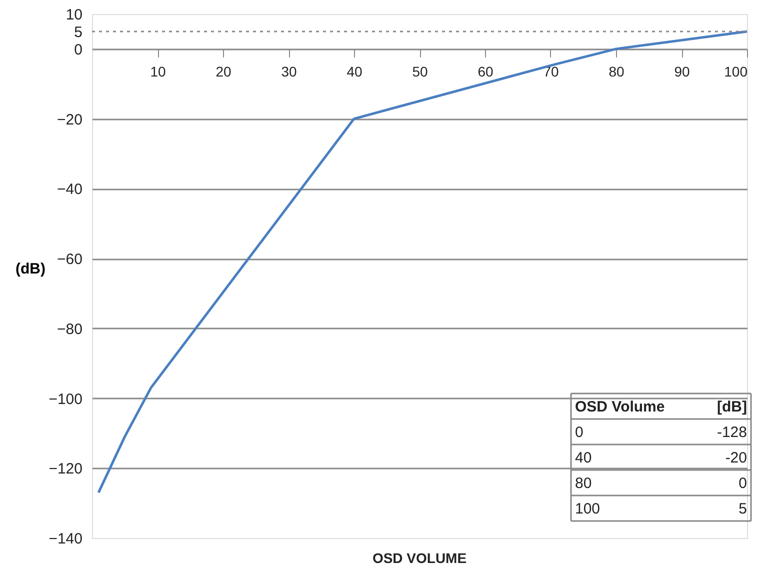  I want to click on y-tick-label: −20, so click(69, 119).